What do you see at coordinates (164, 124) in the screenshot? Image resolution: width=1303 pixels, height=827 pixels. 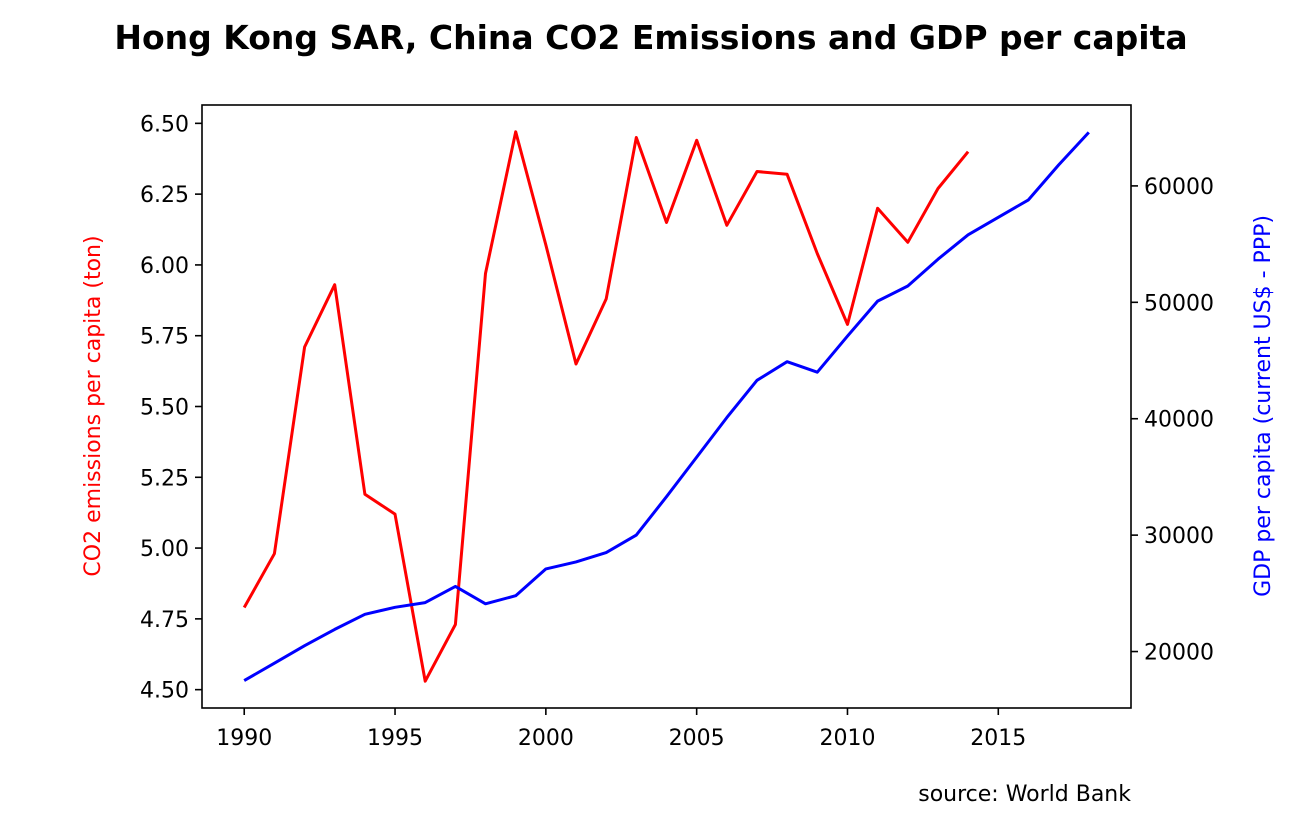 I see `left-y-tick-label: 6.50` at bounding box center [164, 124].